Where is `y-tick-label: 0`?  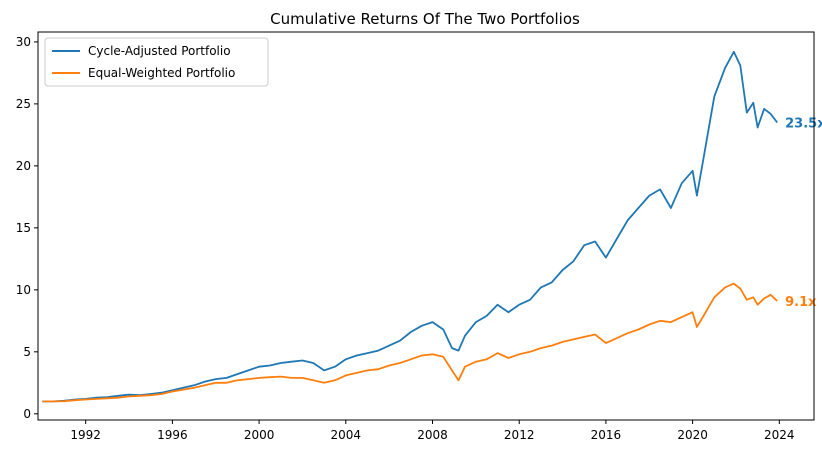 y-tick-label: 0 is located at coordinates (27, 414).